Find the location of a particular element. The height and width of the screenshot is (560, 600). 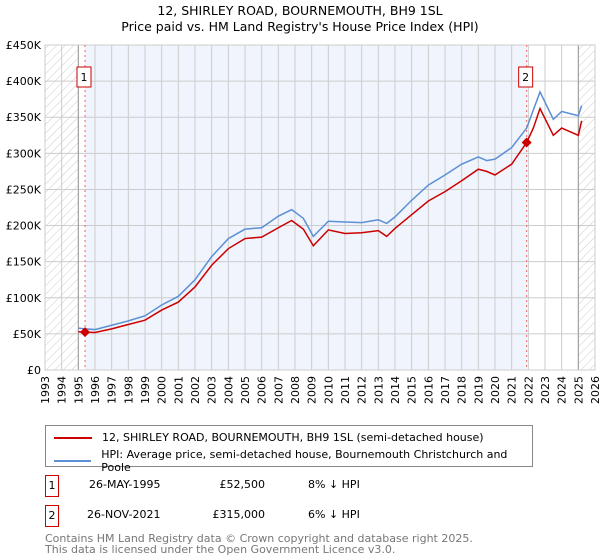

x-tick-label: 1999 is located at coordinates (145, 390).